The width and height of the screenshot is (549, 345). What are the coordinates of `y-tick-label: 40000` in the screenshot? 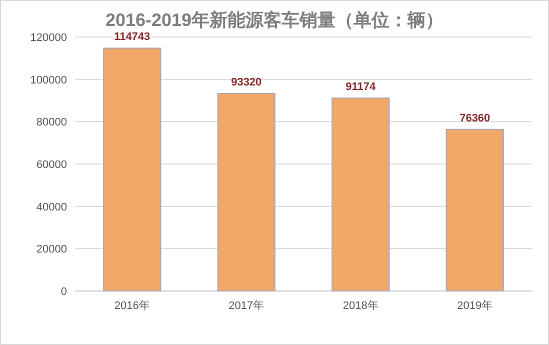 It's located at (51, 207).